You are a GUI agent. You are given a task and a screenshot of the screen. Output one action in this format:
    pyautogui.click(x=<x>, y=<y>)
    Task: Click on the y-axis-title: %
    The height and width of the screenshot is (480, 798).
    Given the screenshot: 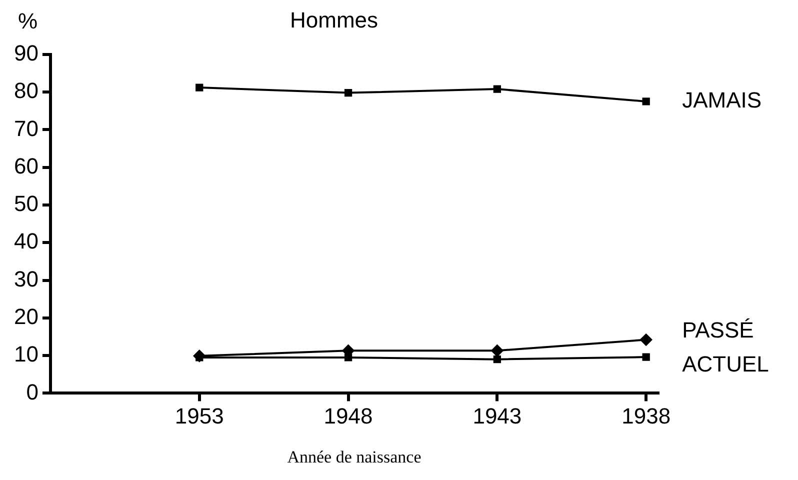 What is the action you would take?
    pyautogui.click(x=28, y=21)
    